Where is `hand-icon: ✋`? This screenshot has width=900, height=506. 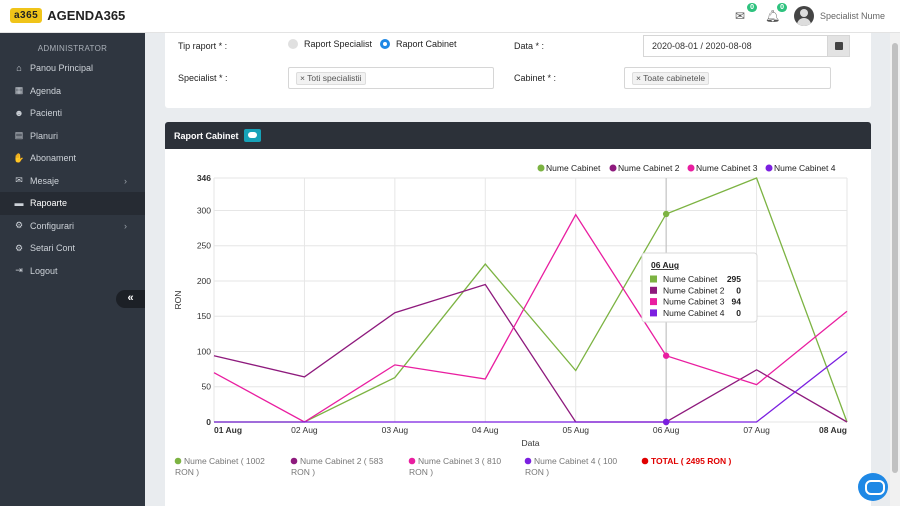
hand-icon: ✋ is located at coordinates (19, 157).